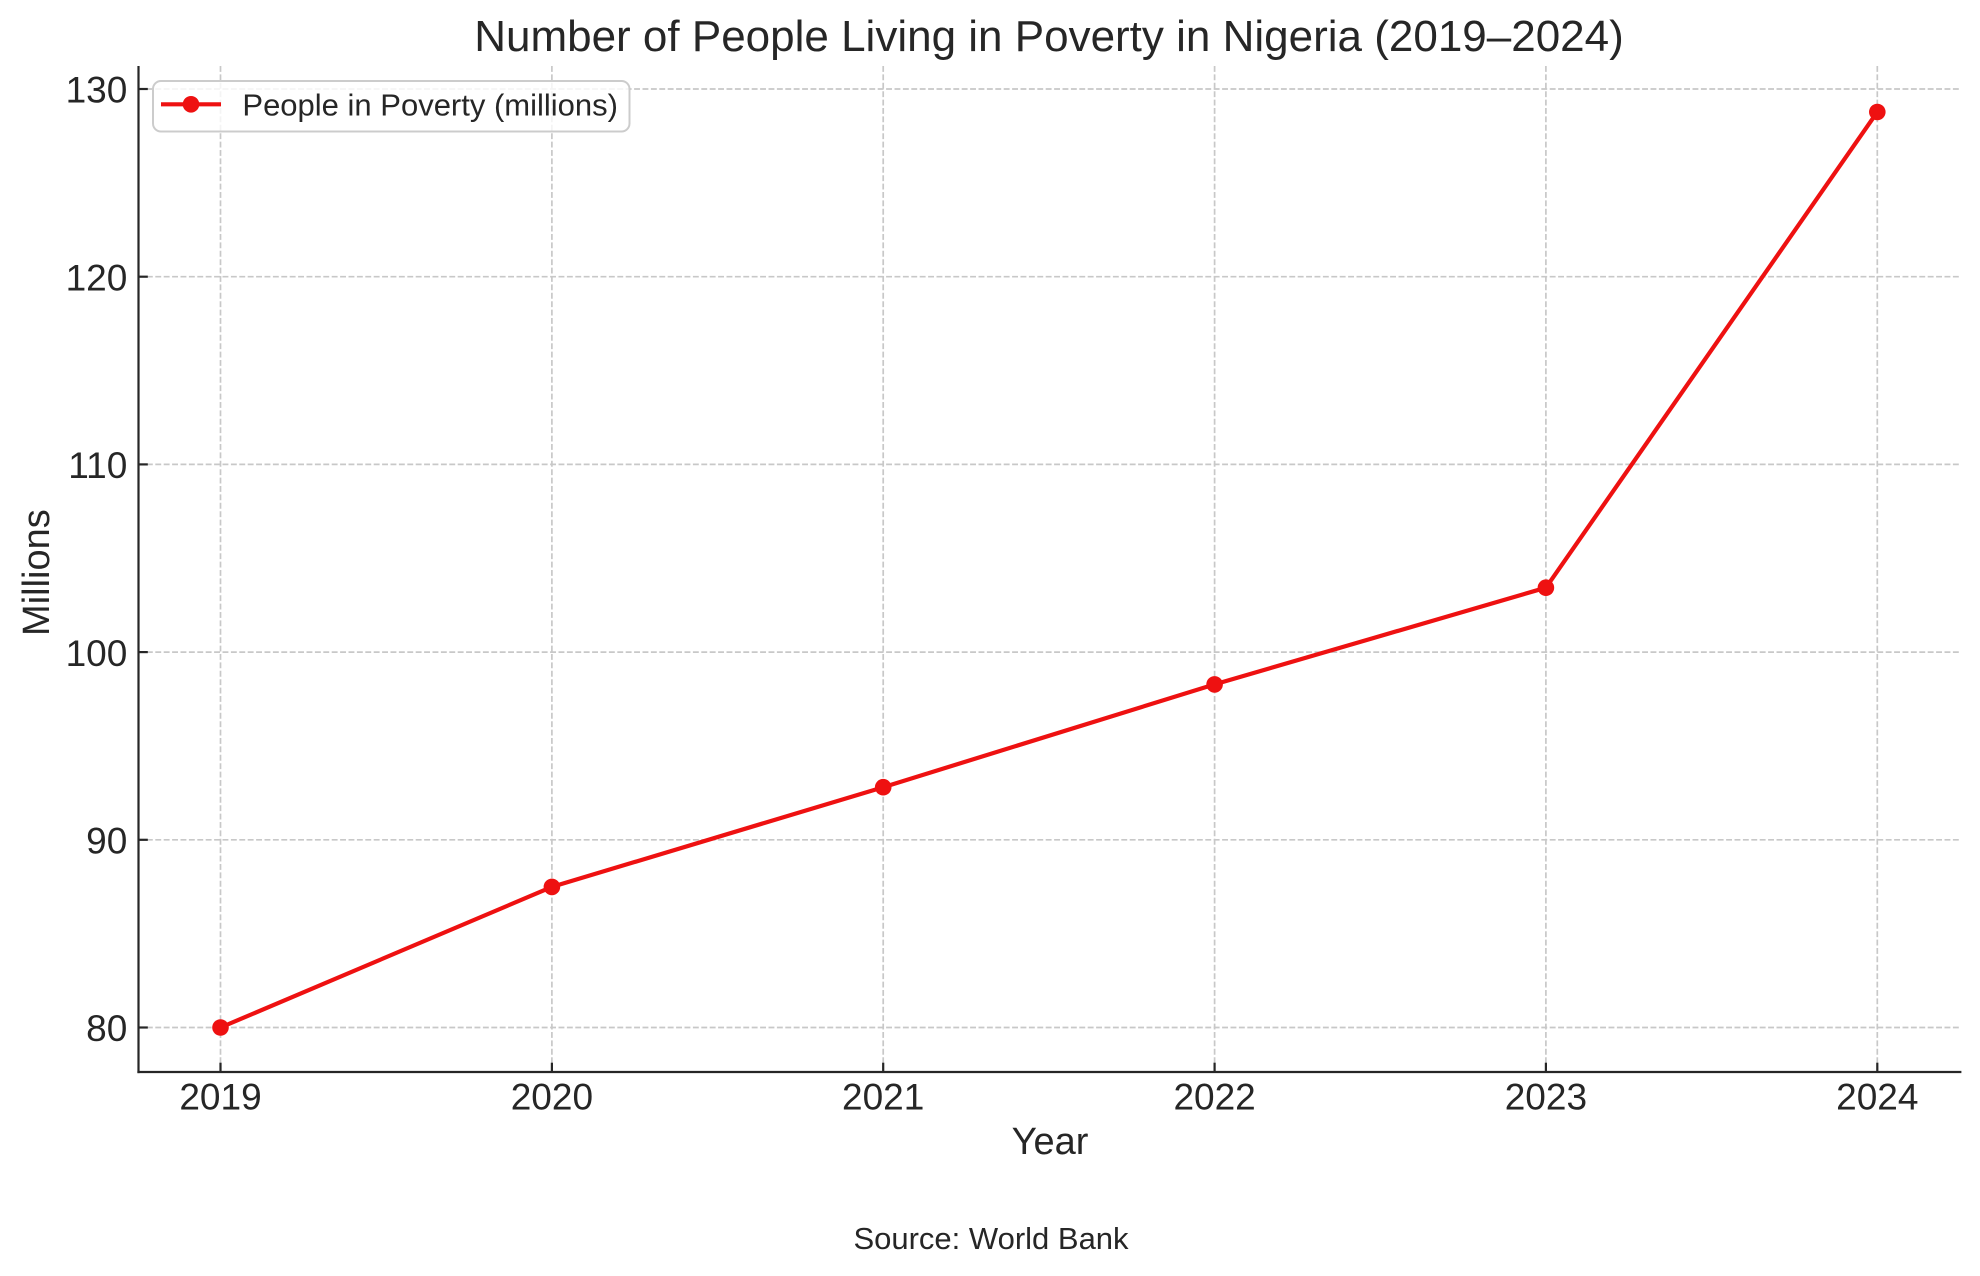 The height and width of the screenshot is (1276, 1980). What do you see at coordinates (97, 277) in the screenshot?
I see `svg-text: 120` at bounding box center [97, 277].